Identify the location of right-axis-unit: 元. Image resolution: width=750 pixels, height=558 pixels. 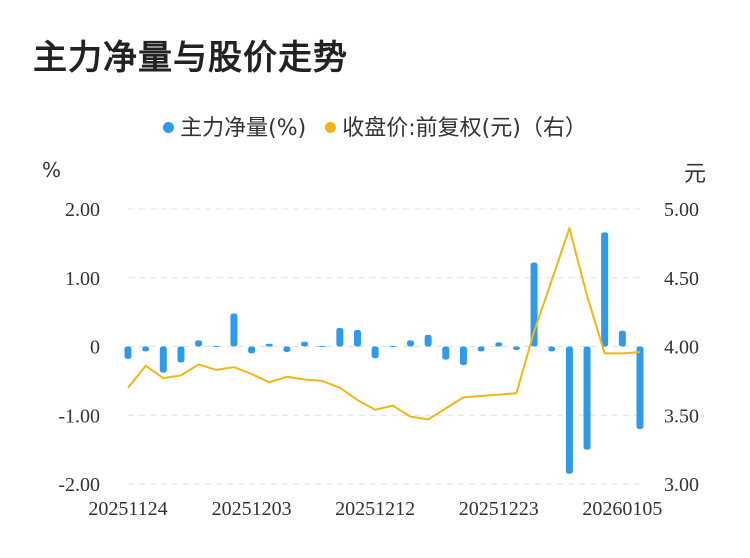
(695, 174).